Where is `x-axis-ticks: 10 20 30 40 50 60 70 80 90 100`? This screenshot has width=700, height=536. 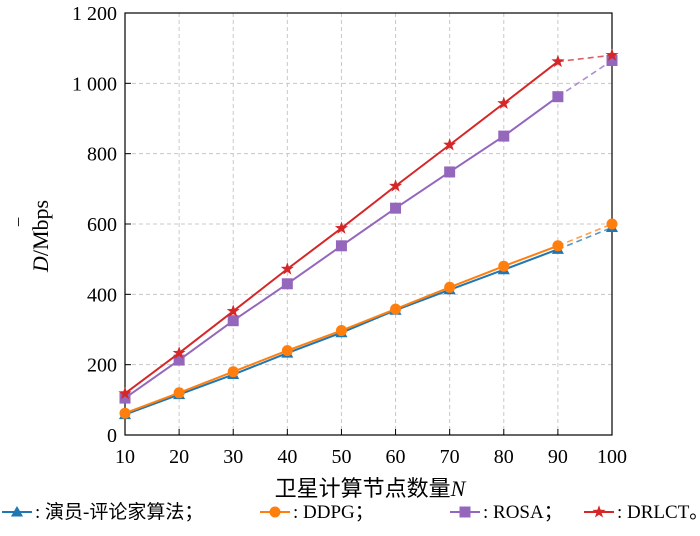 x-axis-ticks: 10 20 30 40 50 60 70 80 90 100 is located at coordinates (371, 448).